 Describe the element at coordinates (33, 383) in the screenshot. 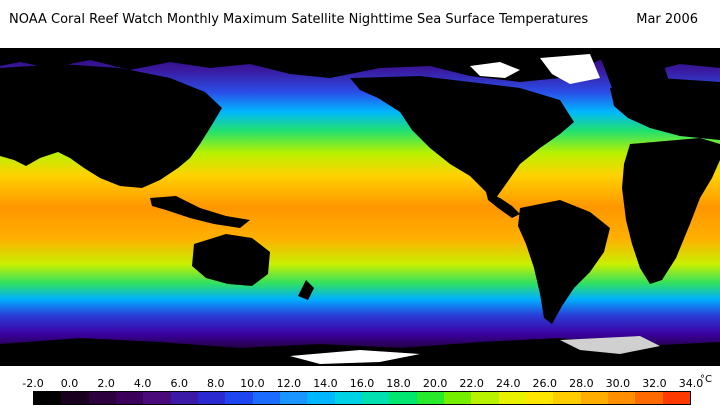

I see `colorbar-tick-label: -2.0` at that location.